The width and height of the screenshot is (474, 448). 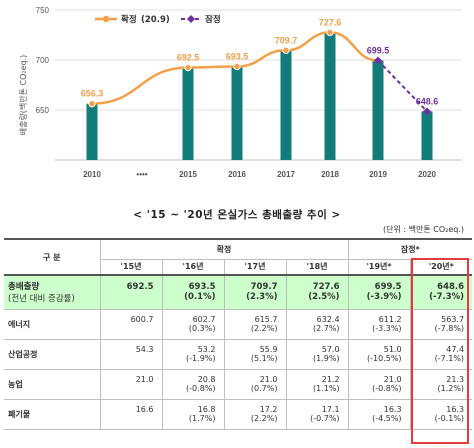 I want to click on cell-change: (2.5%), so click(x=324, y=297).